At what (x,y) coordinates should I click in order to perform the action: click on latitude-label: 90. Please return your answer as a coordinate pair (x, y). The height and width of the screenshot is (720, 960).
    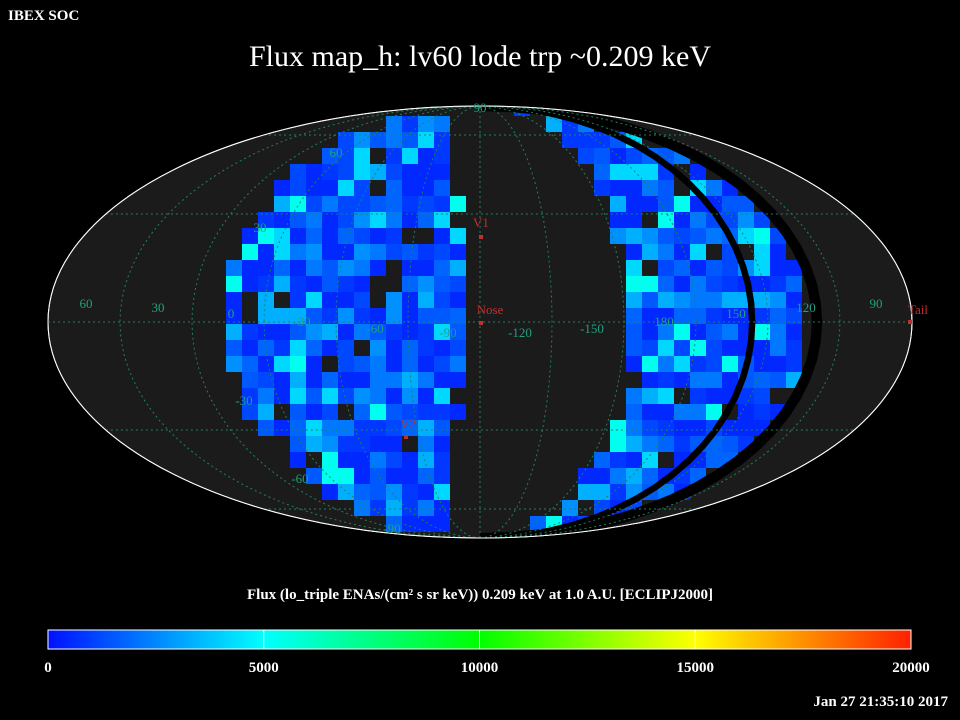
    Looking at the image, I should click on (480, 107).